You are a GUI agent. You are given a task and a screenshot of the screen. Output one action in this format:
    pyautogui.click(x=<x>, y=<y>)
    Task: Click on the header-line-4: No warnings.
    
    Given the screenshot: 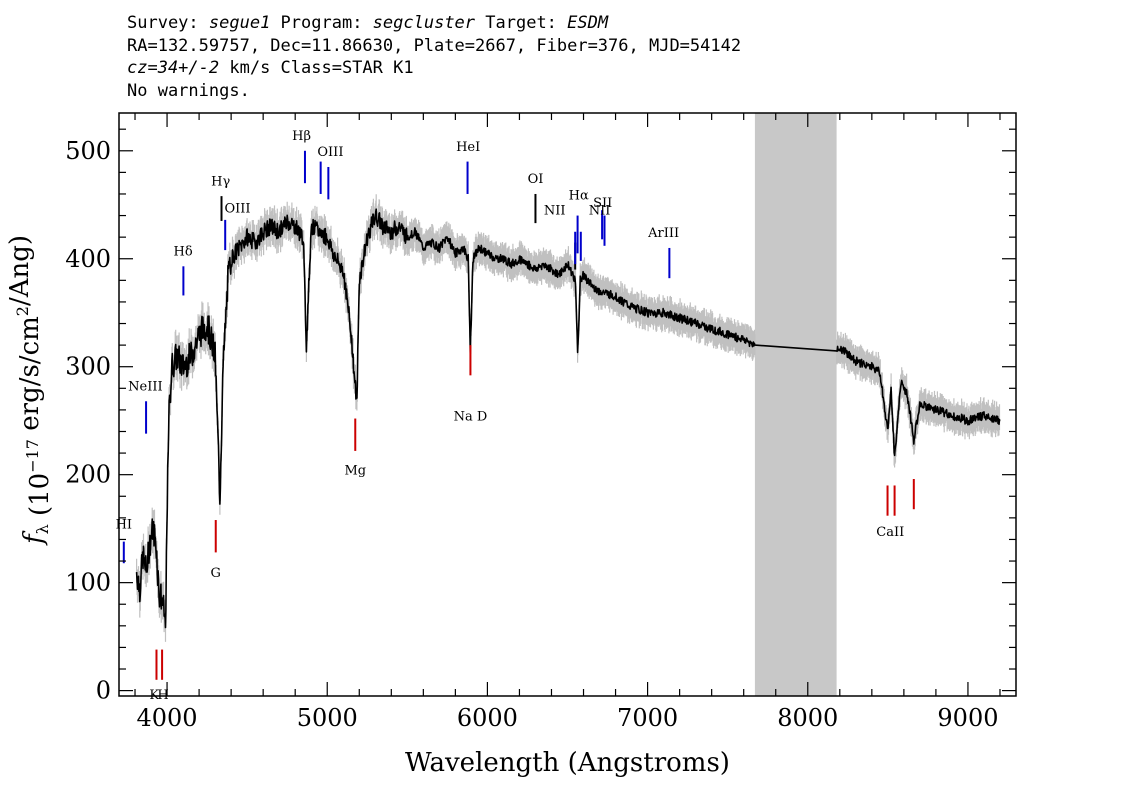 What is the action you would take?
    pyautogui.click(x=188, y=90)
    